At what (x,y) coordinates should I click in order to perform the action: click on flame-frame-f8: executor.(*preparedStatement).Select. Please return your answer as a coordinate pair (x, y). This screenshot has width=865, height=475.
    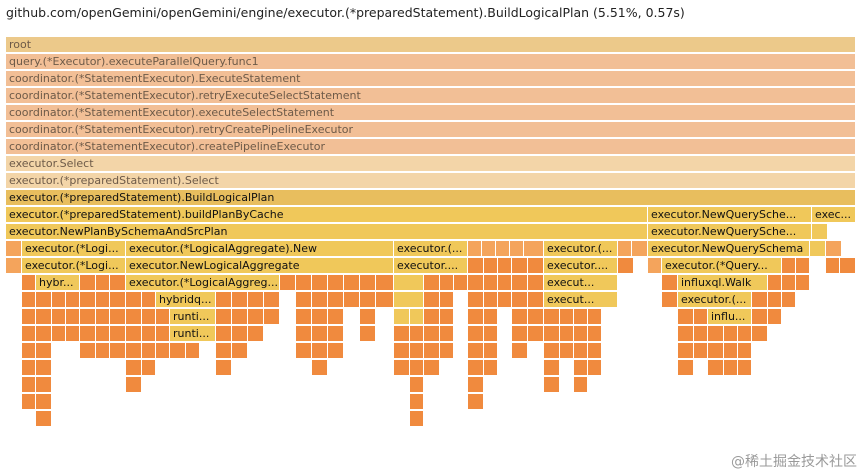
    Looking at the image, I should click on (431, 181).